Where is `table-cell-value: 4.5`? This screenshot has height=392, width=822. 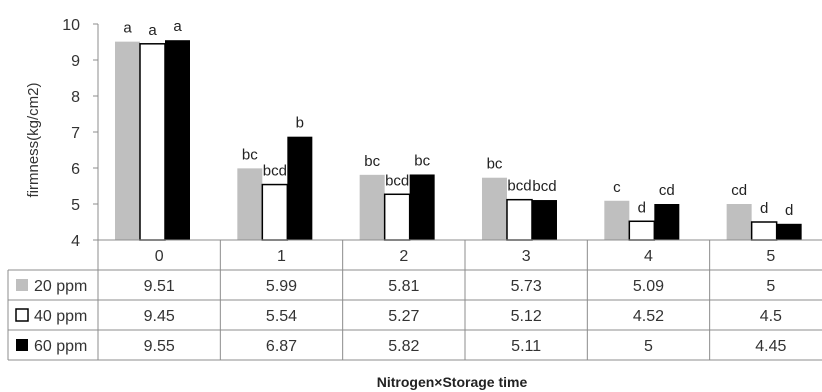 table-cell-value: 4.5 is located at coordinates (771, 316).